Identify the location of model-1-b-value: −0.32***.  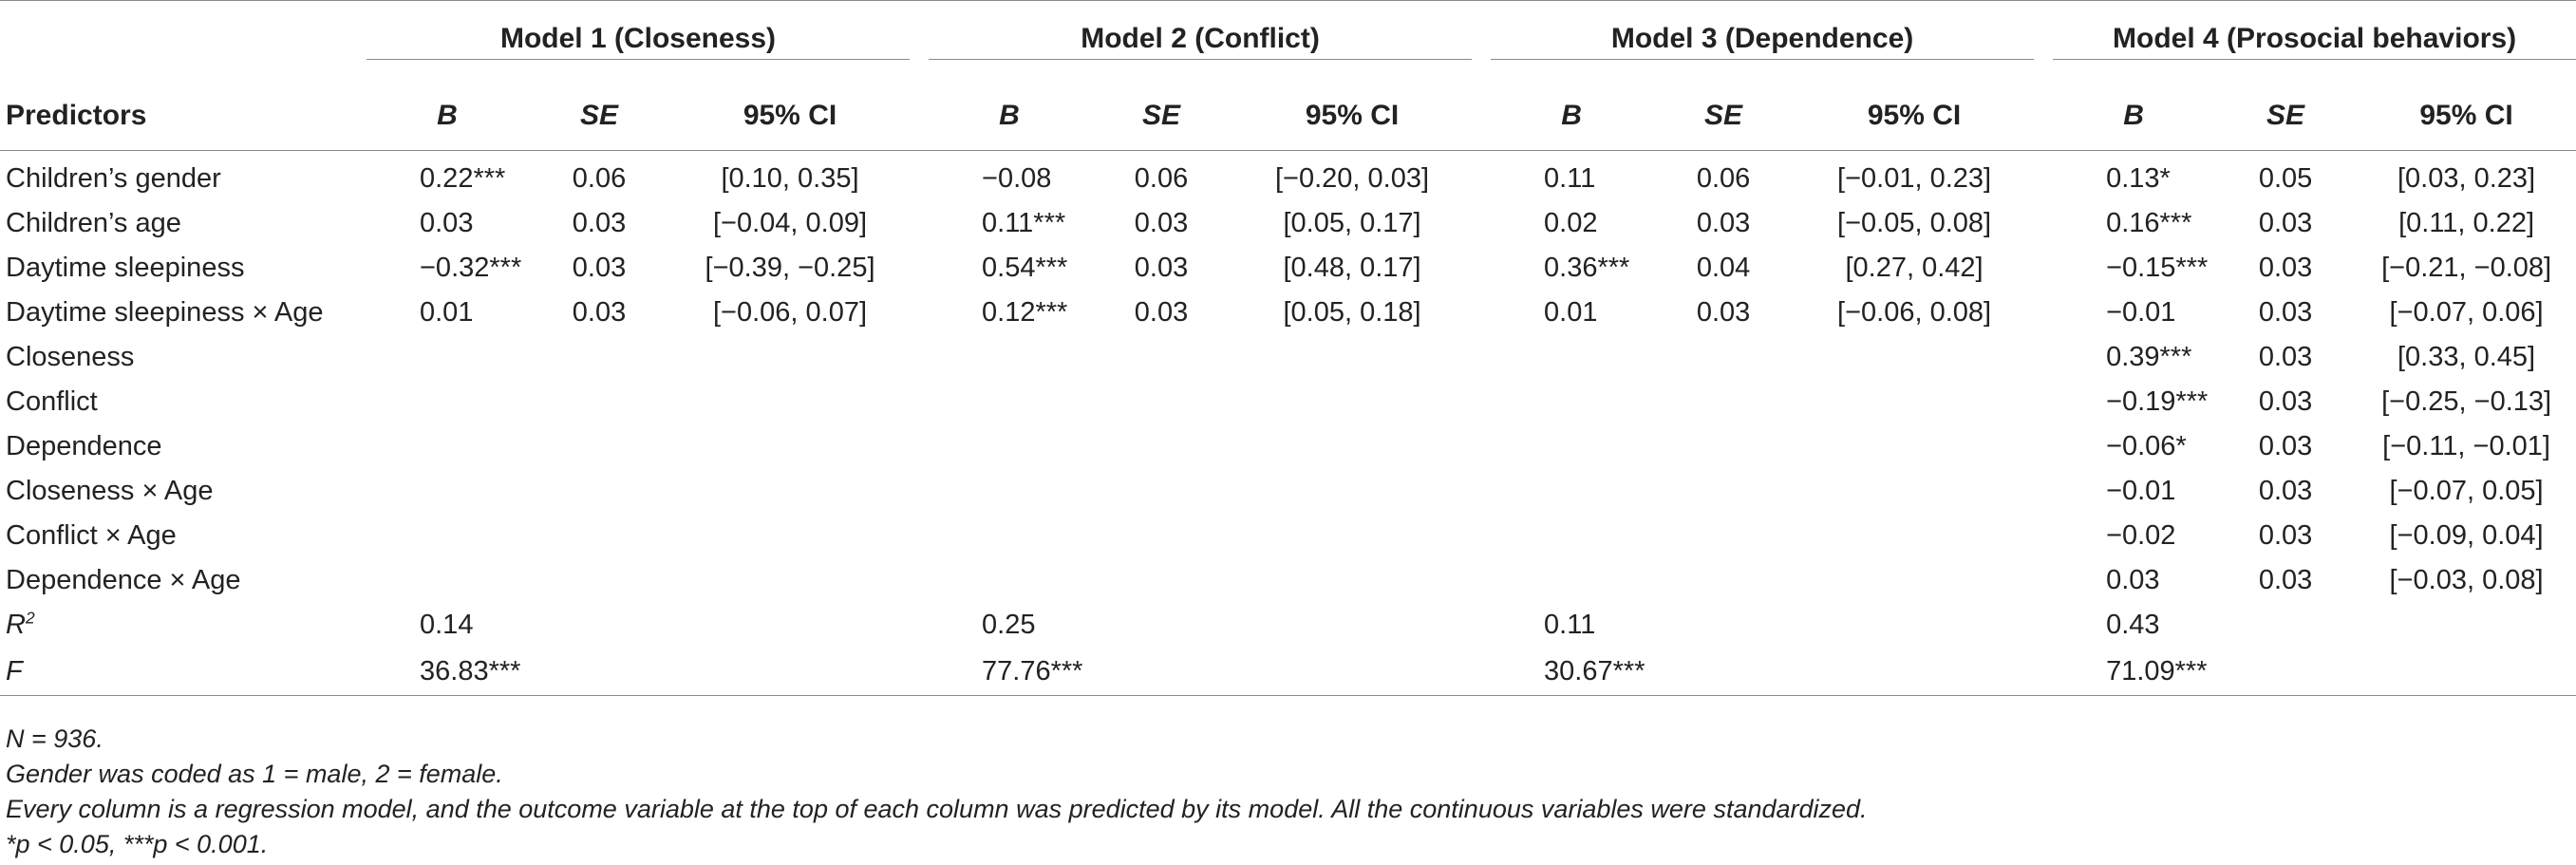
(471, 268).